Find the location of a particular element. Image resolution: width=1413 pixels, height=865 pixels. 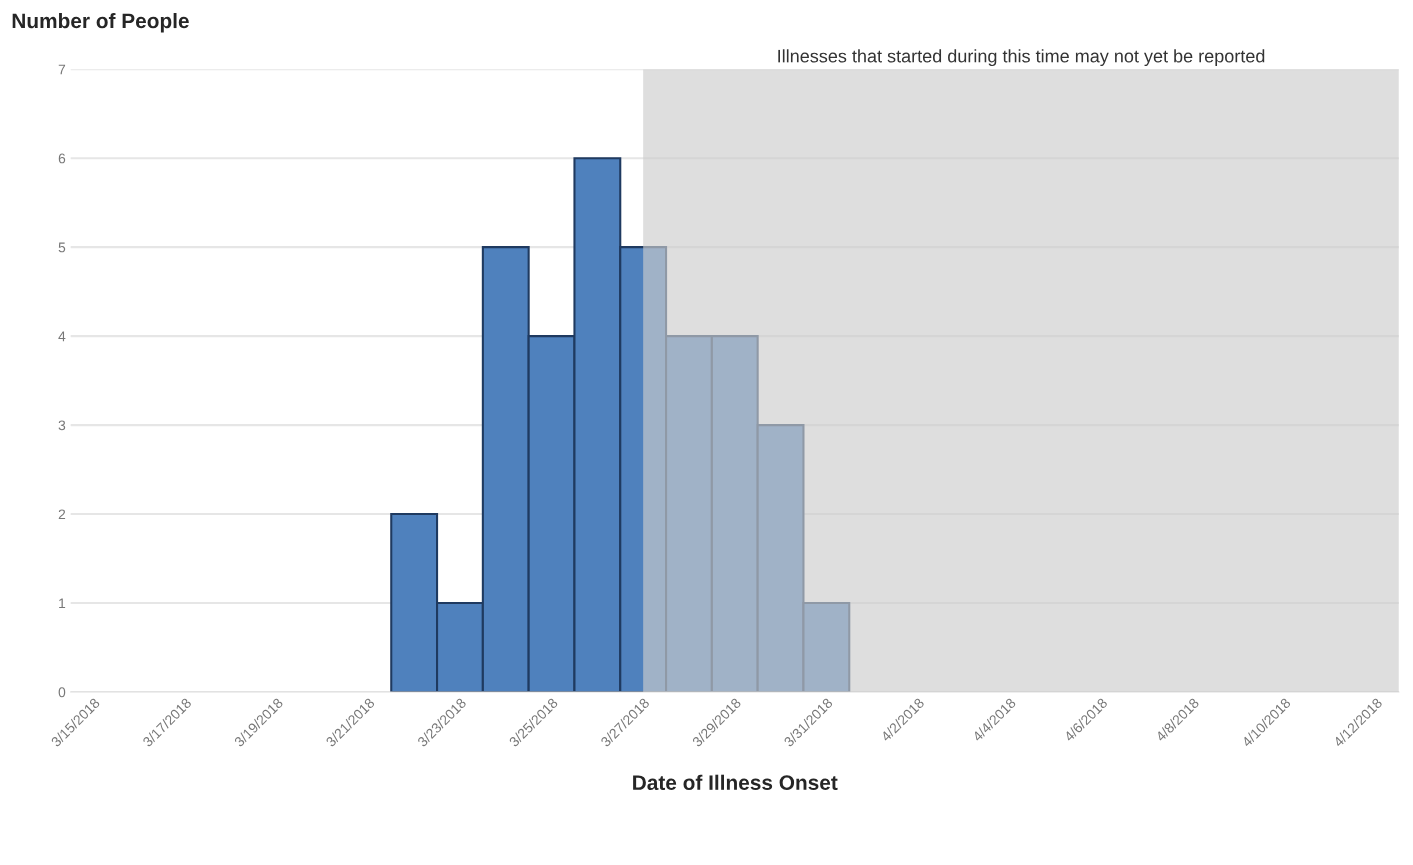

band-label: Illnesses that started during this time may not yet be reported is located at coordinates (1021, 58).